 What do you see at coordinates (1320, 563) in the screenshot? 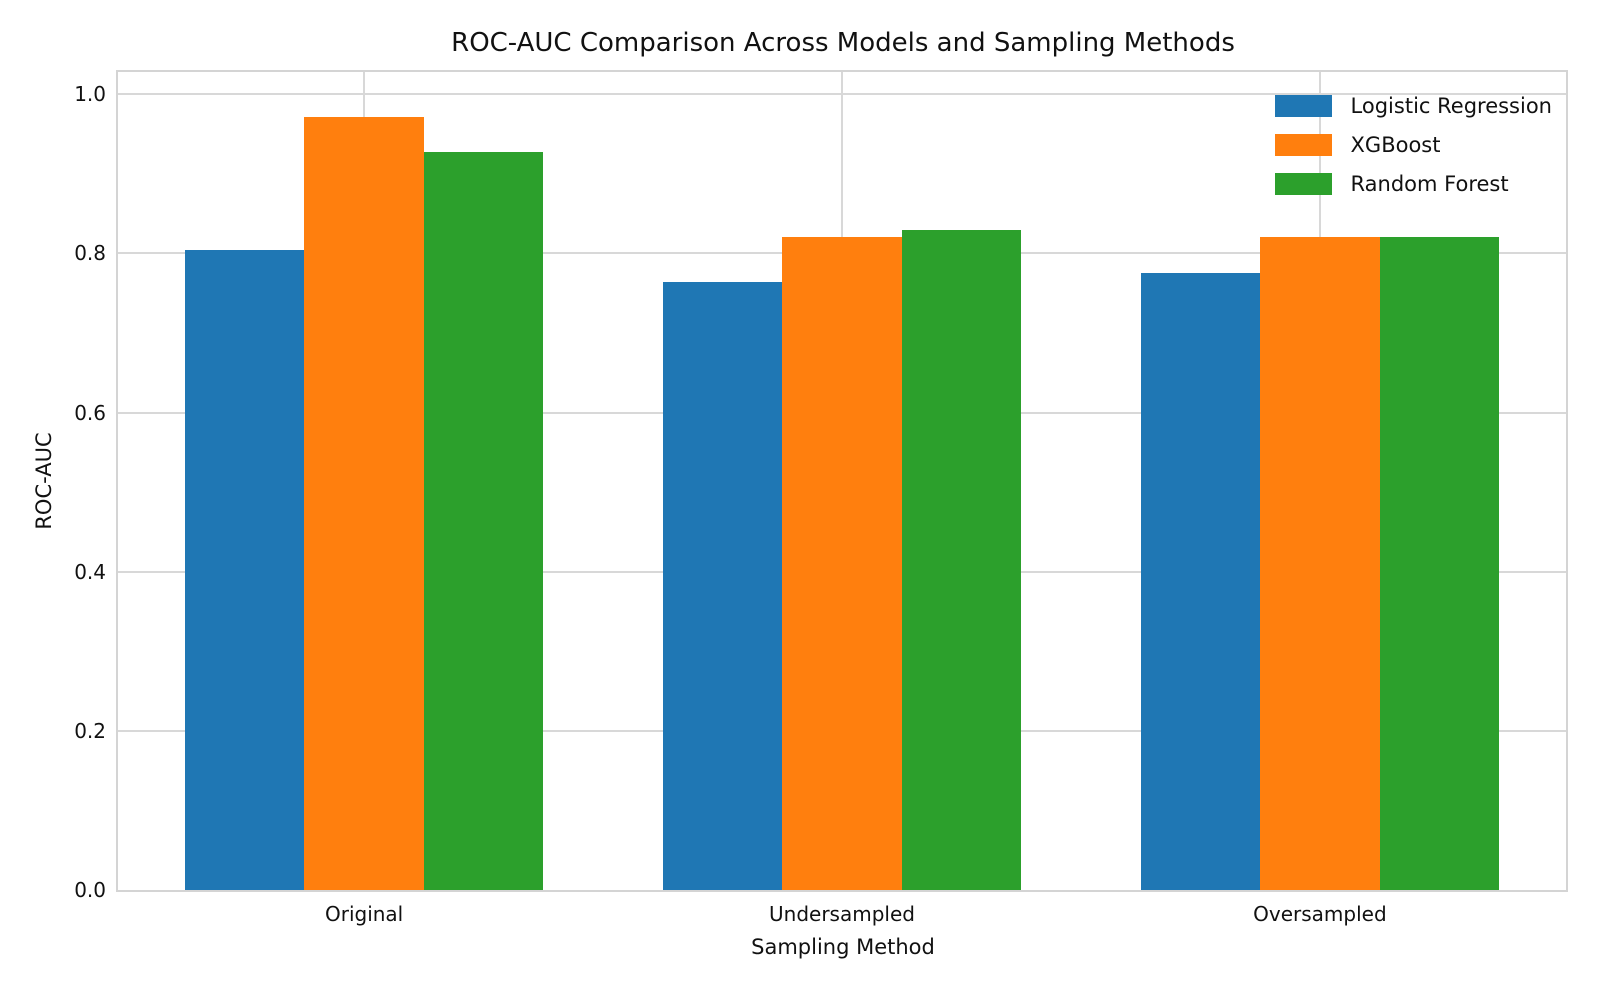
I see `bar-xgboost-oversampled` at bounding box center [1320, 563].